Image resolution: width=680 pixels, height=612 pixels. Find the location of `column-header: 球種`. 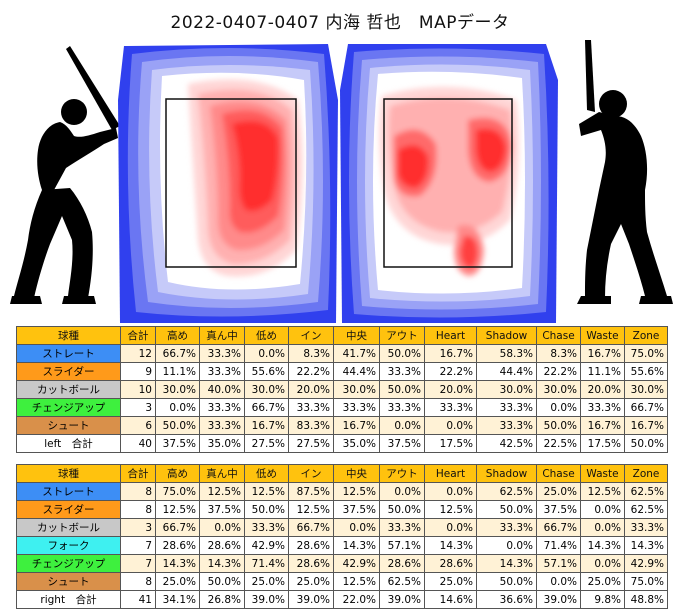

column-header: 球種 is located at coordinates (68, 335).